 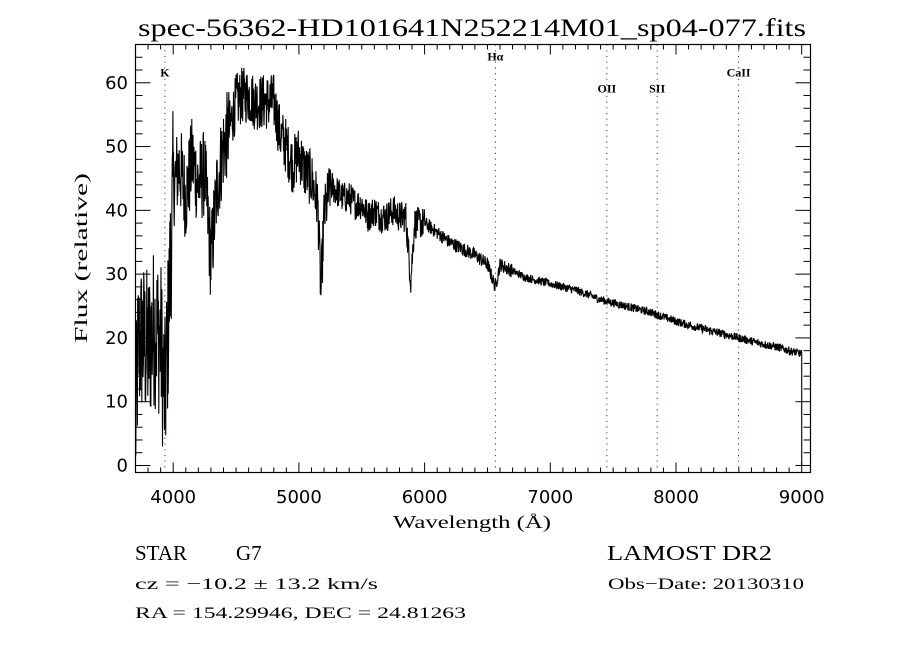 I want to click on survey-name: LAMOST DR2, so click(x=689, y=553).